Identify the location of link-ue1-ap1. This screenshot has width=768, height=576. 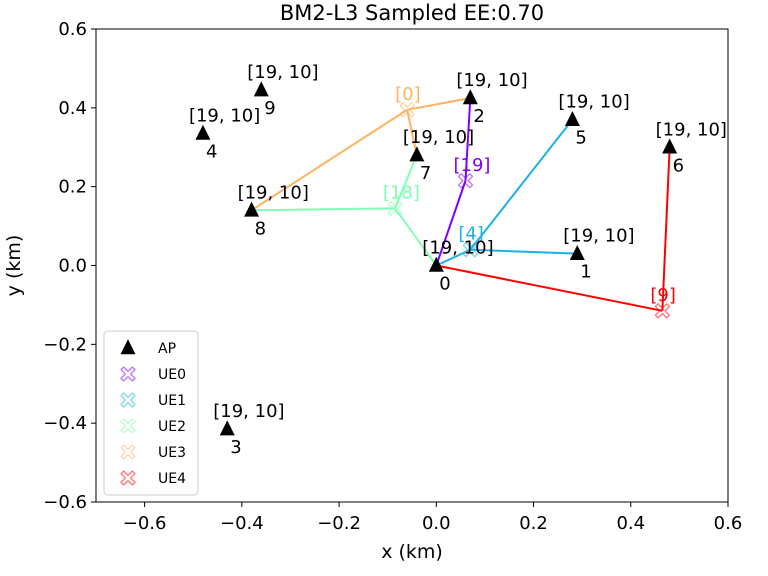
(524, 251).